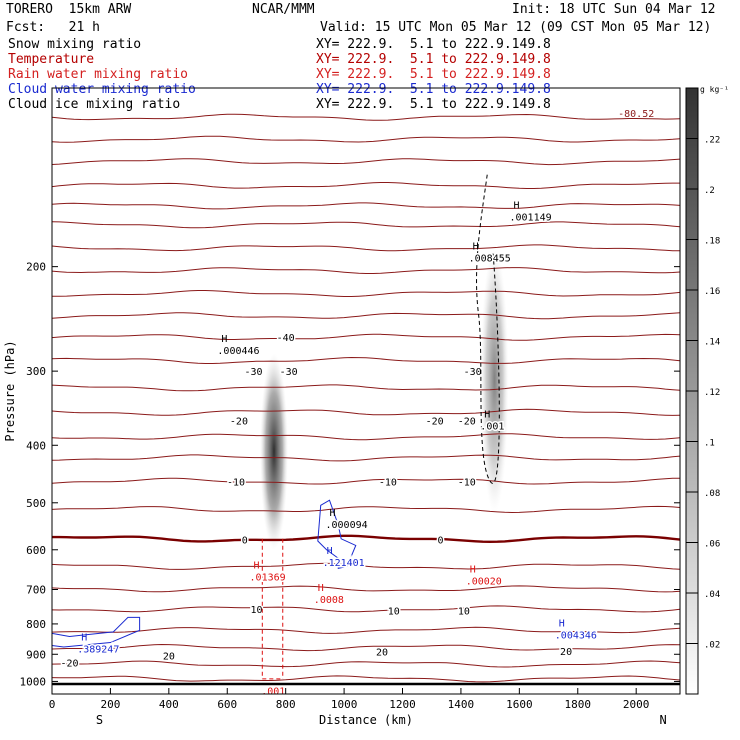 The width and height of the screenshot is (740, 740). What do you see at coordinates (712, 141) in the screenshot?
I see `colorbar-tick-label: .22` at bounding box center [712, 141].